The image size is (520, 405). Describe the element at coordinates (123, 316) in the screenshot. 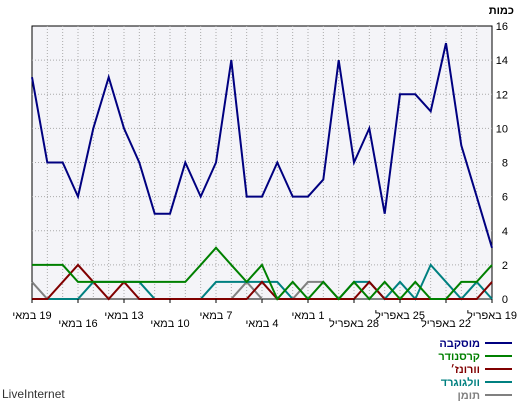

I see `x-tick-label: 13 במאי` at that location.